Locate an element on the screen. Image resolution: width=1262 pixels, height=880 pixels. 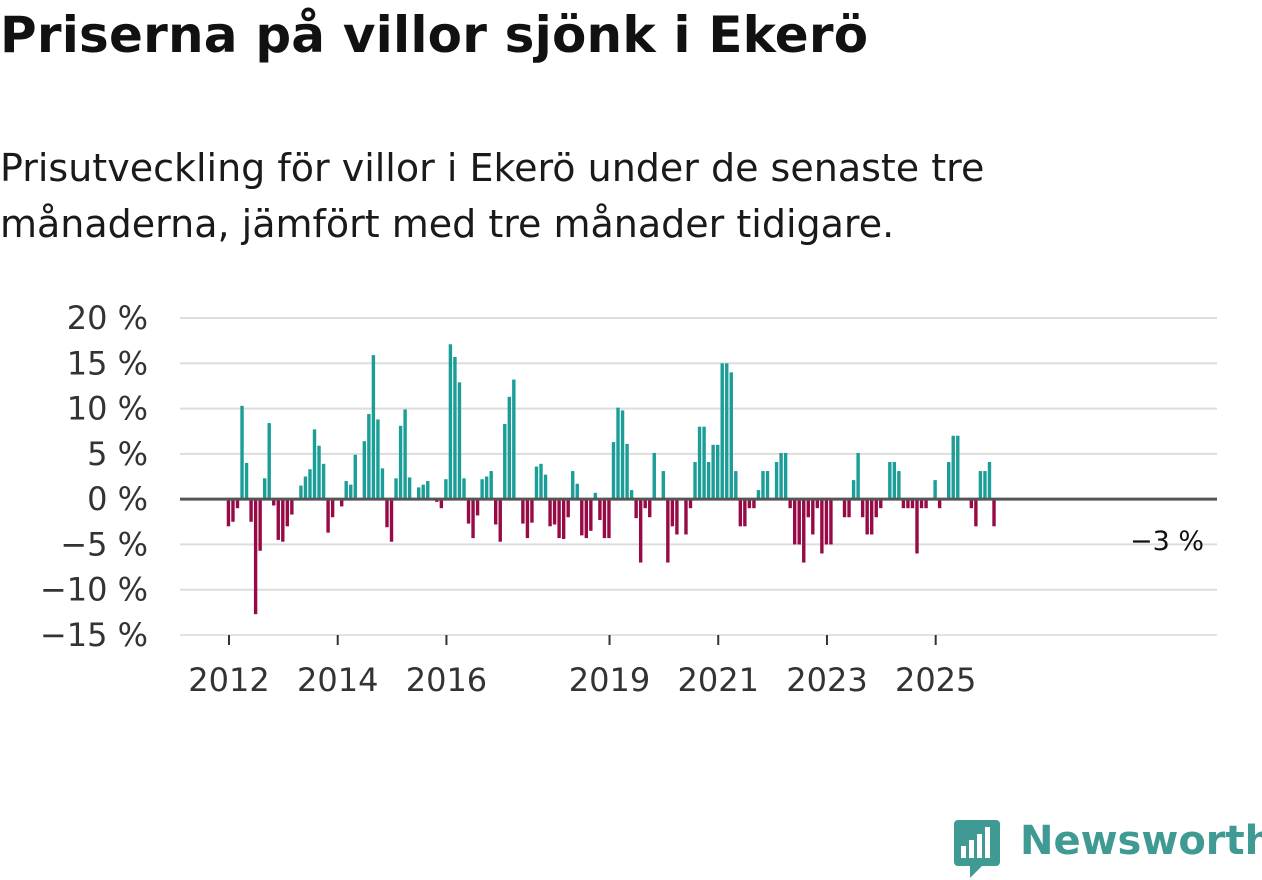
x-tick-label: 2019 is located at coordinates (609, 680).